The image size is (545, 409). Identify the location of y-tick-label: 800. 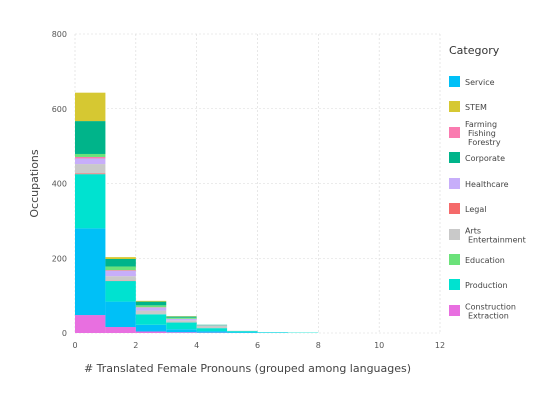
(59, 34).